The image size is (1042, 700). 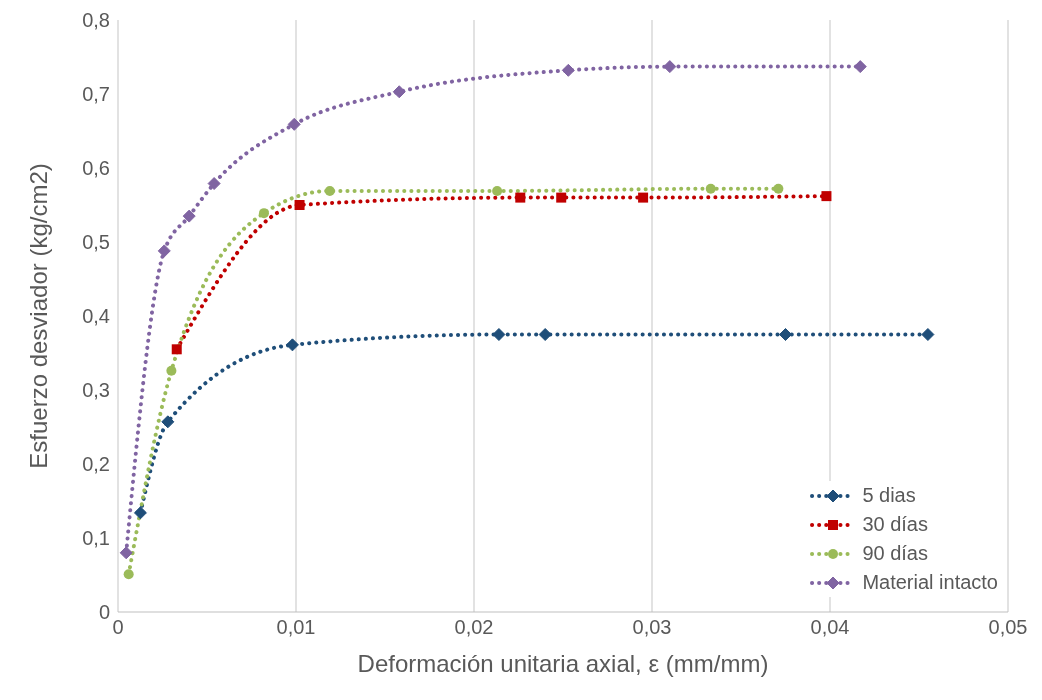 What do you see at coordinates (96, 390) in the screenshot?
I see `y-tick-label: 0,3` at bounding box center [96, 390].